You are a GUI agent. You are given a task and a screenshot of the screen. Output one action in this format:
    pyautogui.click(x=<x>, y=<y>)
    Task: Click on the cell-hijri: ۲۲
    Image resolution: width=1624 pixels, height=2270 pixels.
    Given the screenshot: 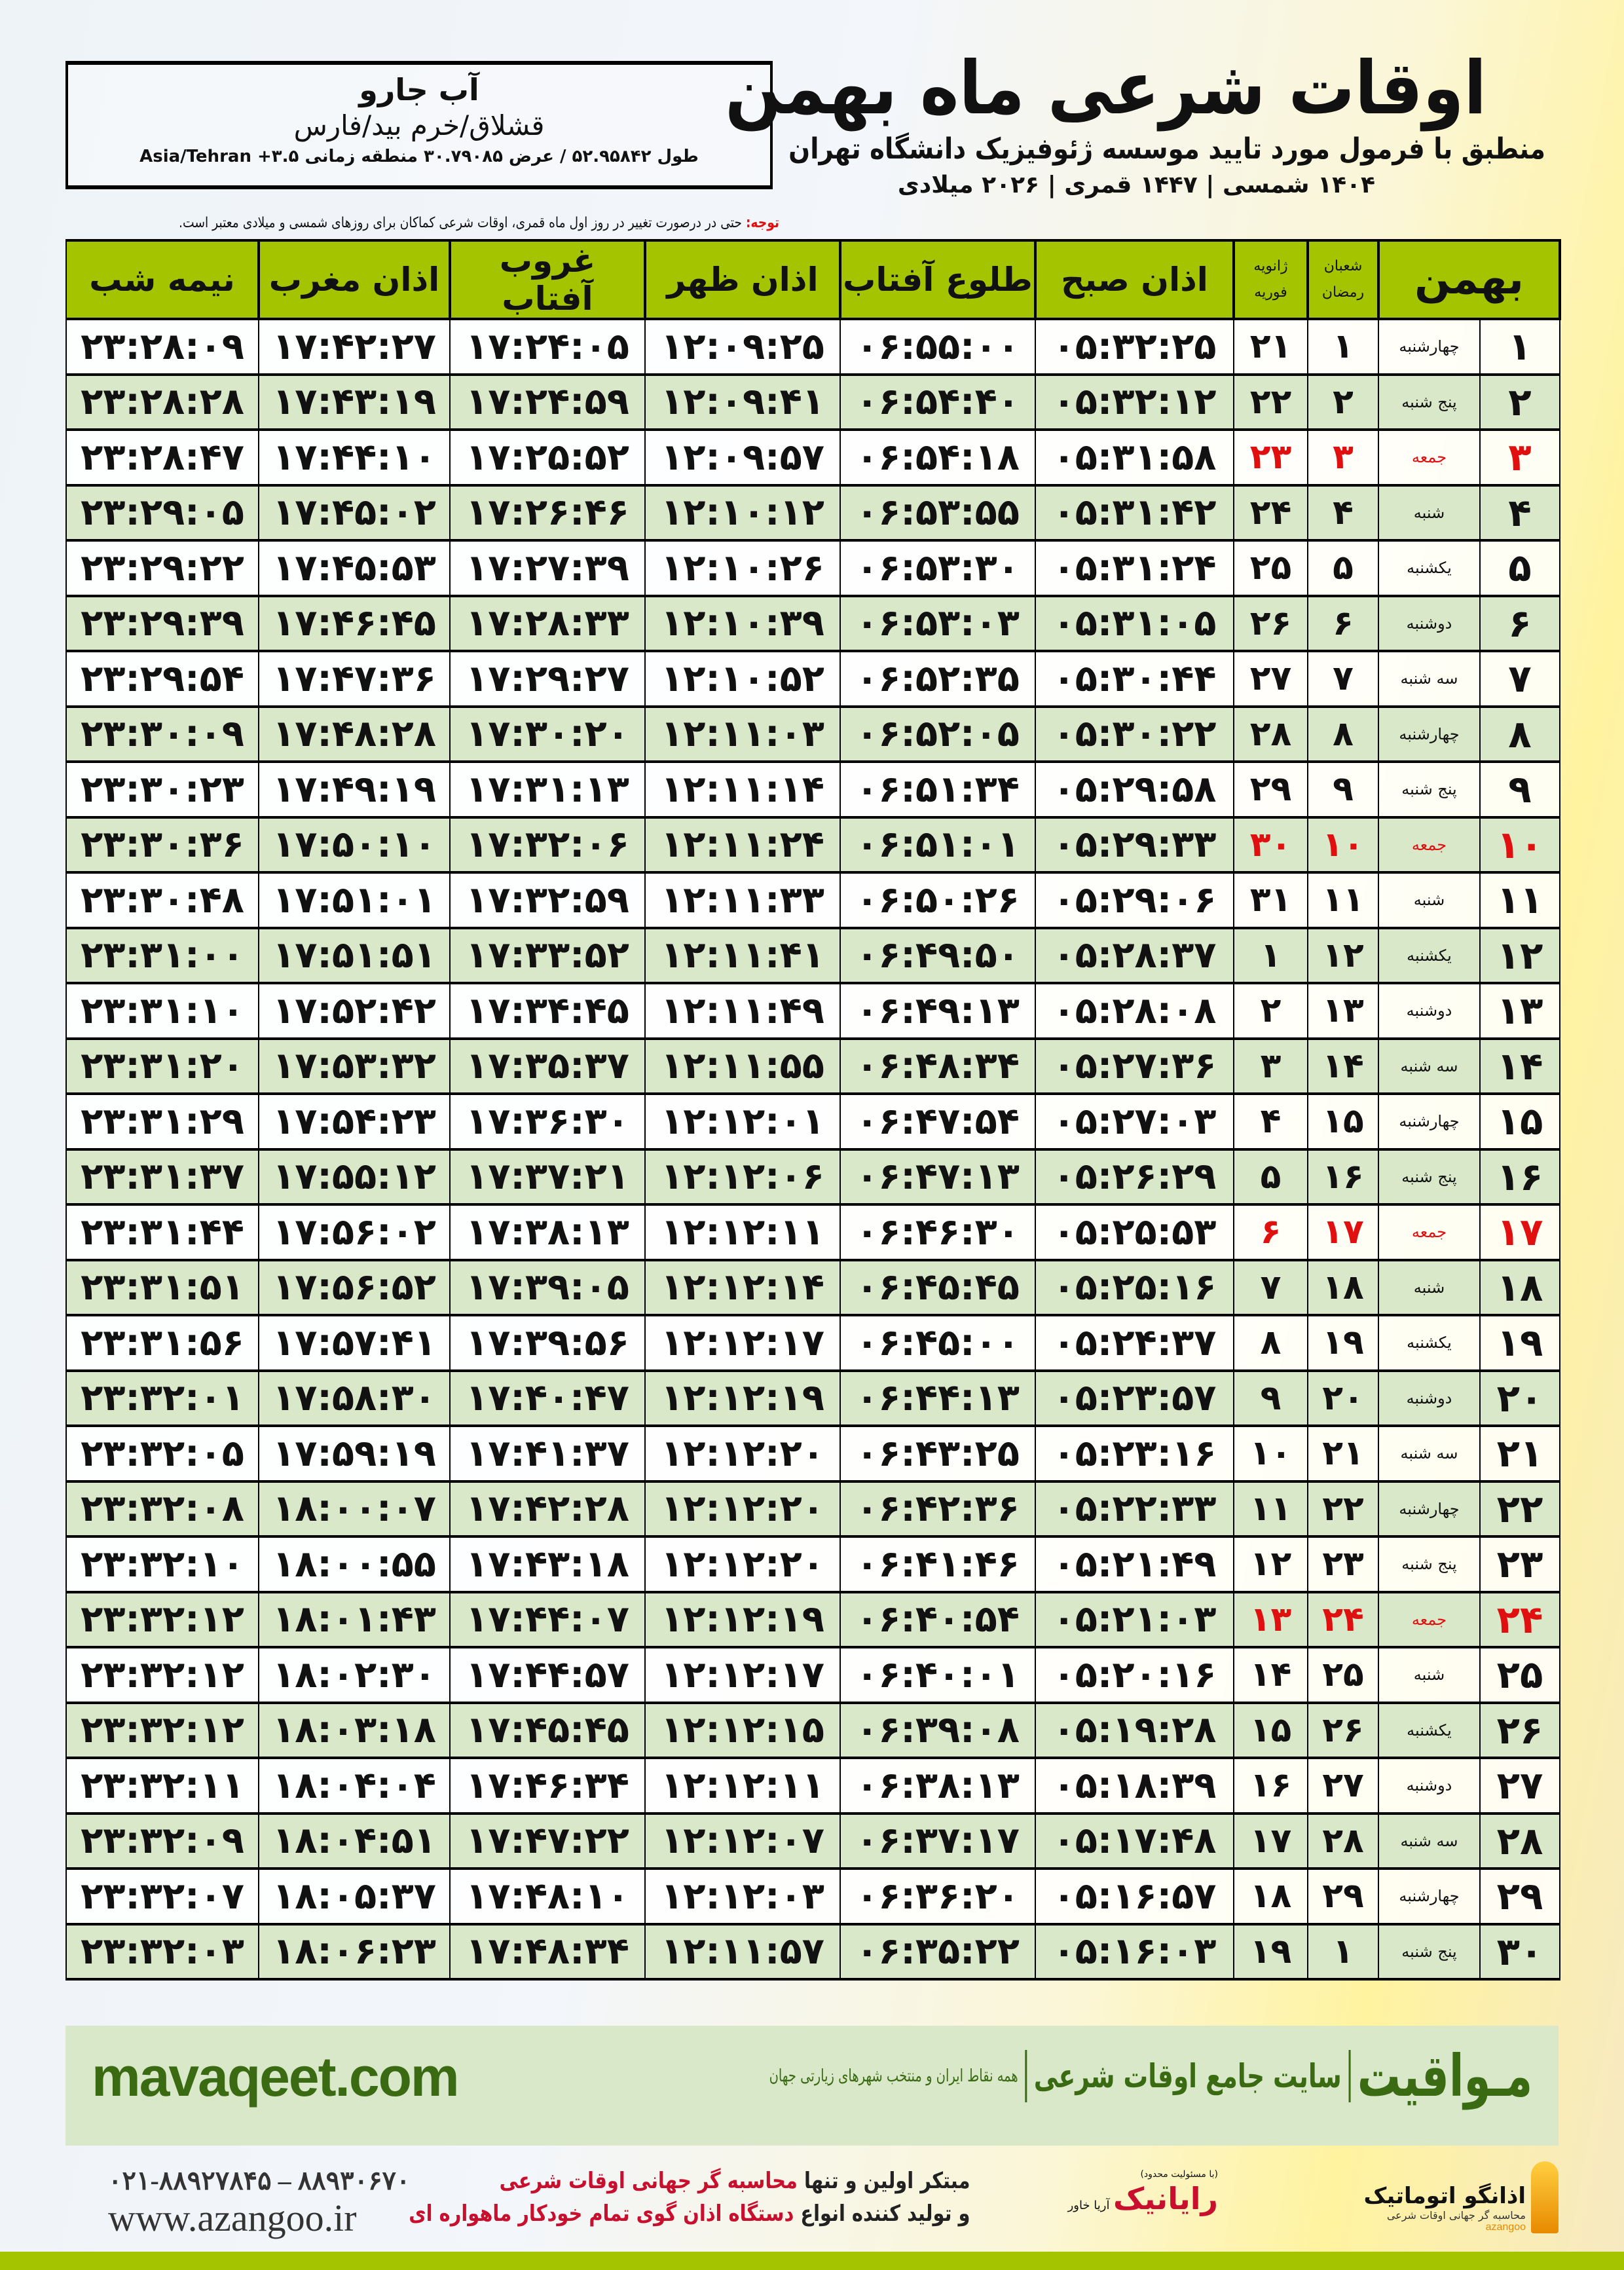 What is the action you would take?
    pyautogui.click(x=1343, y=1509)
    